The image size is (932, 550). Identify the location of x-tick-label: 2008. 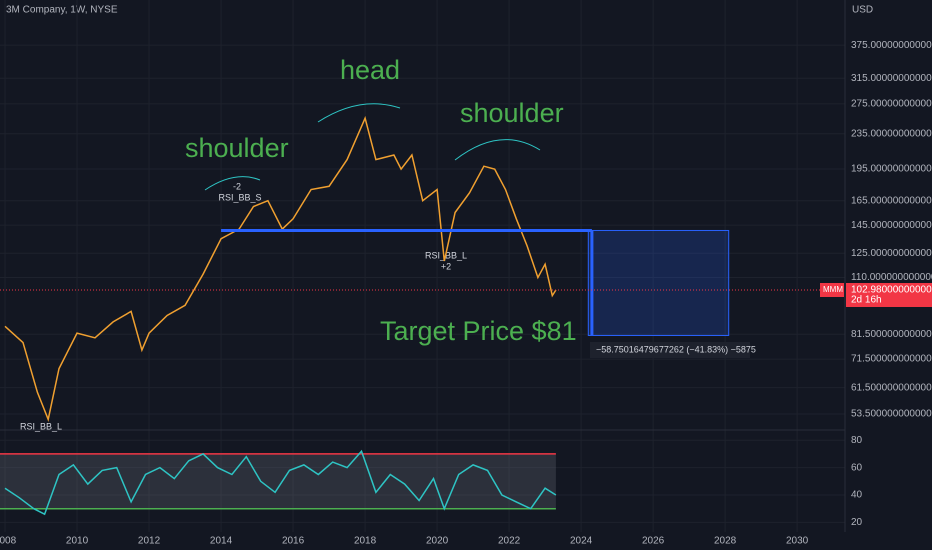
(8, 541).